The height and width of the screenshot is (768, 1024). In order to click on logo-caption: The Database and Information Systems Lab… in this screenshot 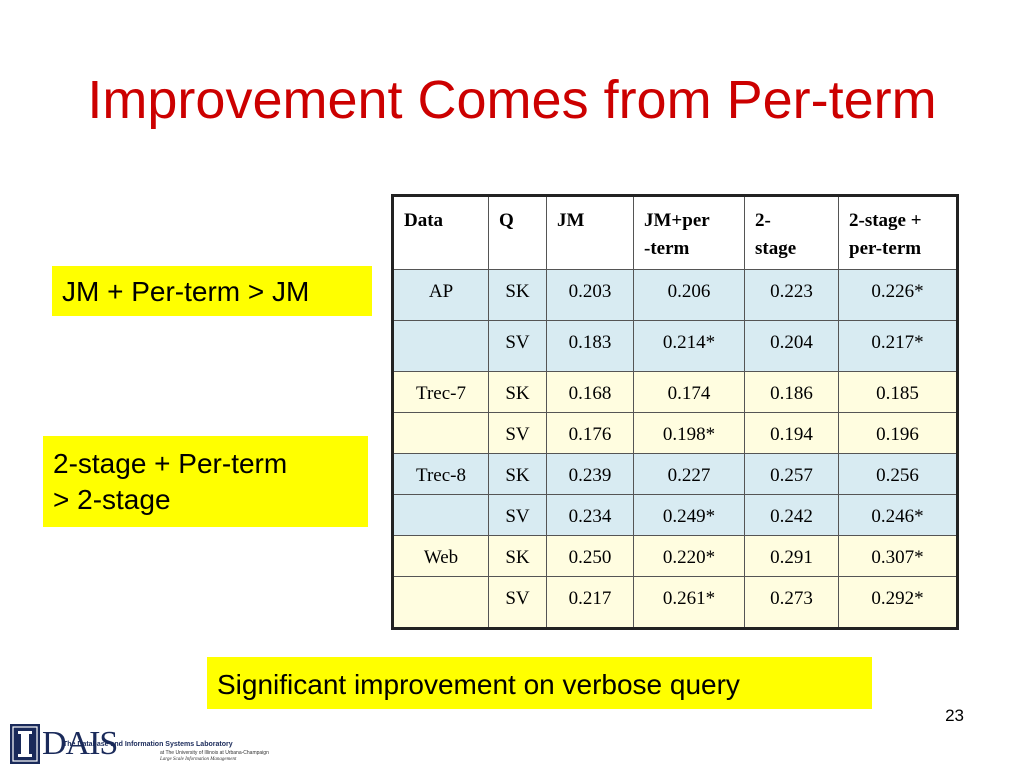, I will do `click(148, 744)`.